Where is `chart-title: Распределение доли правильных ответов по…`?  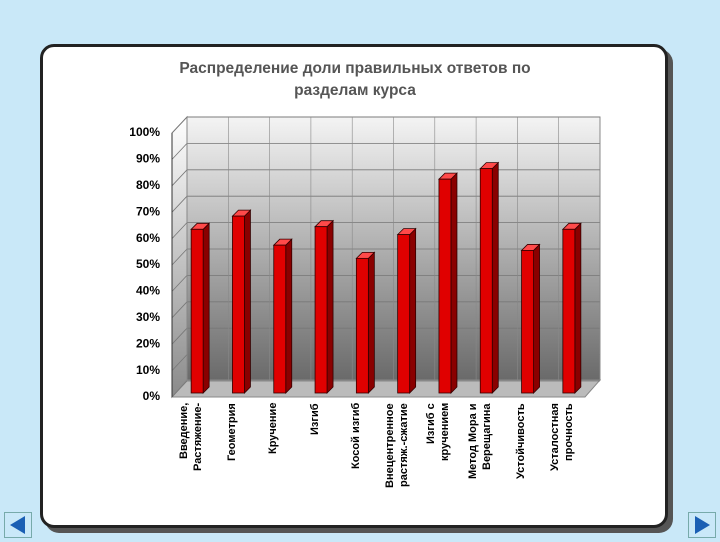 chart-title: Распределение доли правильных ответов по… is located at coordinates (355, 79).